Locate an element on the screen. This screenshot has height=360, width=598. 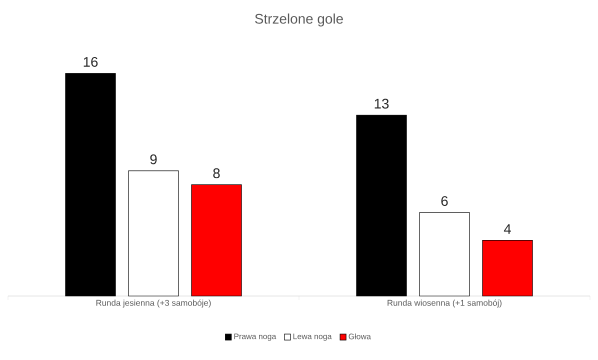
data-label: 4 is located at coordinates (507, 229).